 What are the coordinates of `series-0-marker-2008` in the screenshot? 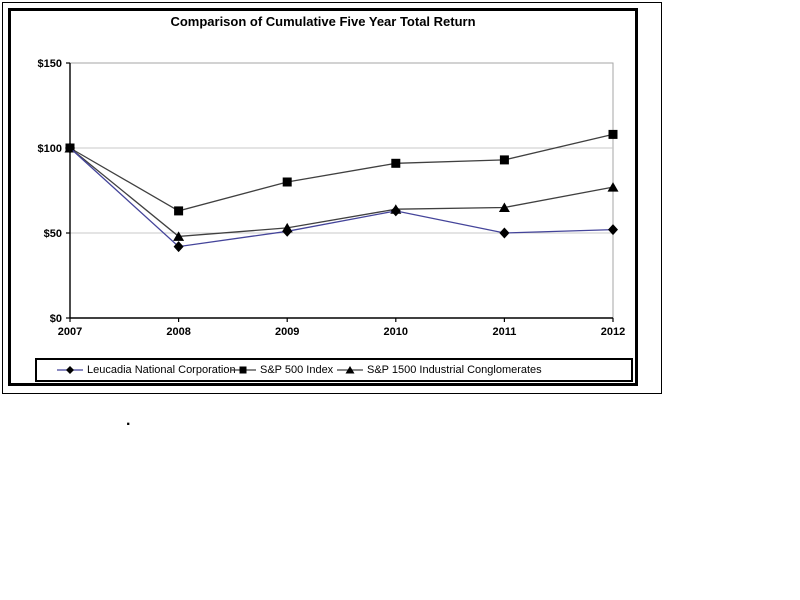 It's located at (178, 247).